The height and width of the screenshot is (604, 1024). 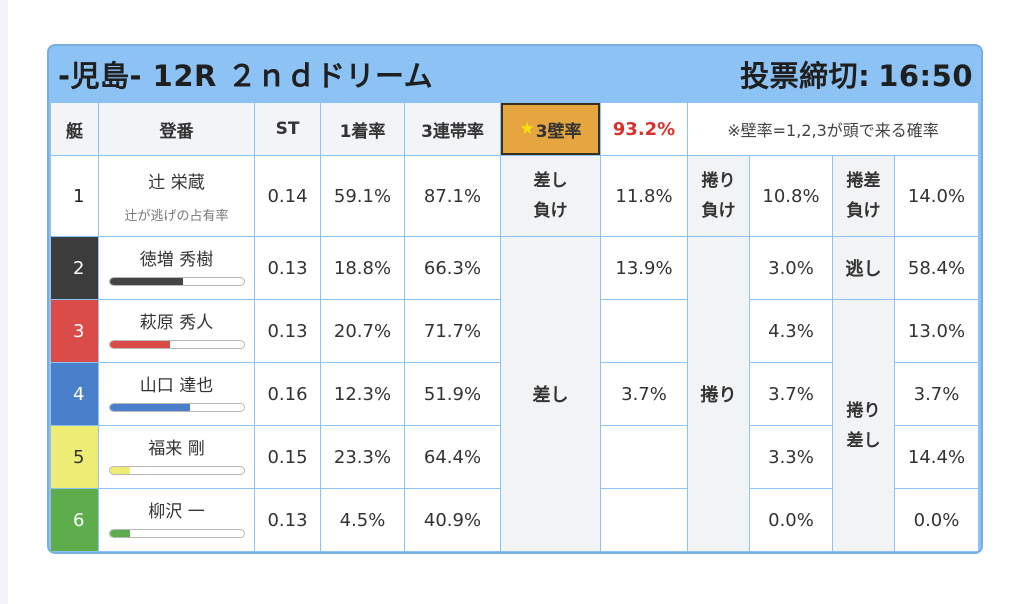 I want to click on makuri-make-value: 10.8%, so click(x=791, y=196).